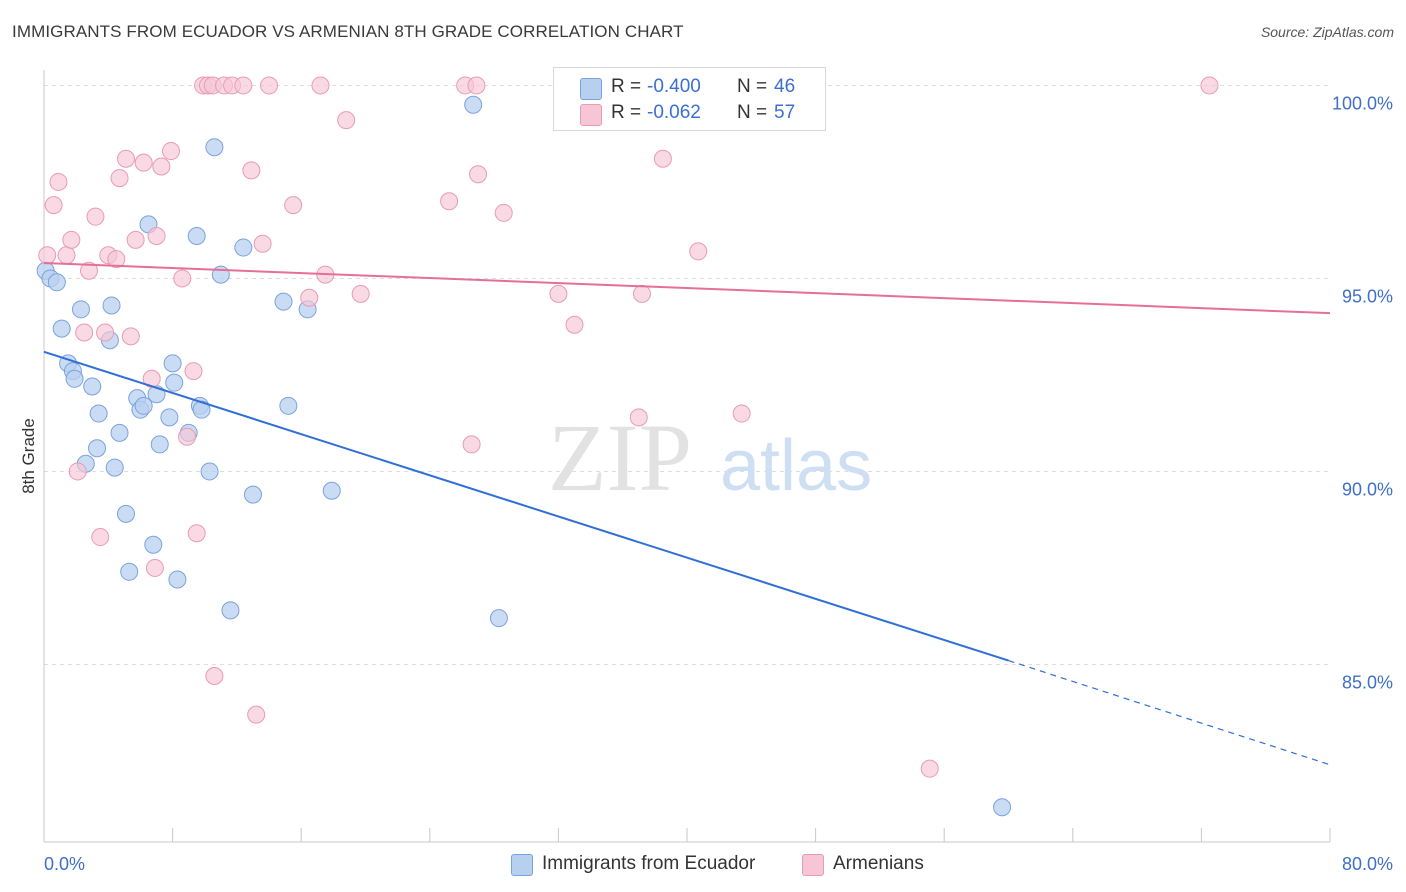 This screenshot has height=892, width=1406. What do you see at coordinates (1367, 296) in the screenshot?
I see `y-tick-label: 95.0%` at bounding box center [1367, 296].